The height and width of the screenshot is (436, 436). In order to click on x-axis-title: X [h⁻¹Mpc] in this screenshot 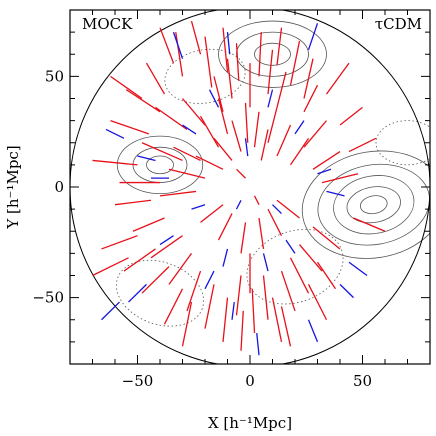, I will do `click(250, 423)`.